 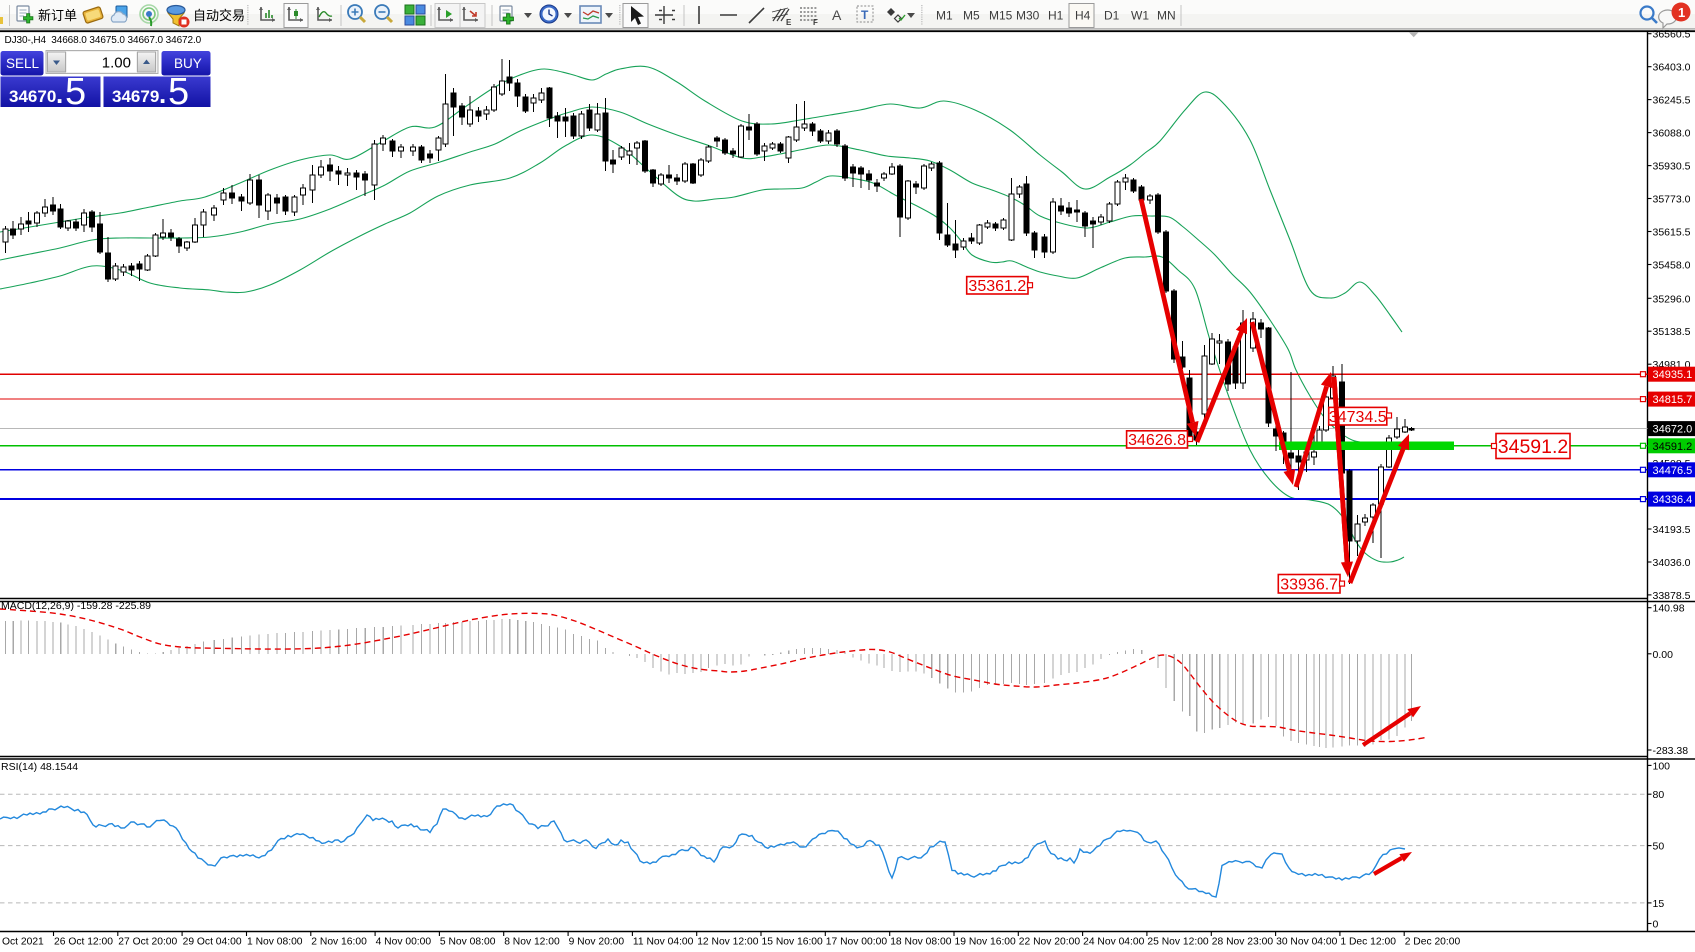 I want to click on svg-text: 34193.5, so click(x=1672, y=530).